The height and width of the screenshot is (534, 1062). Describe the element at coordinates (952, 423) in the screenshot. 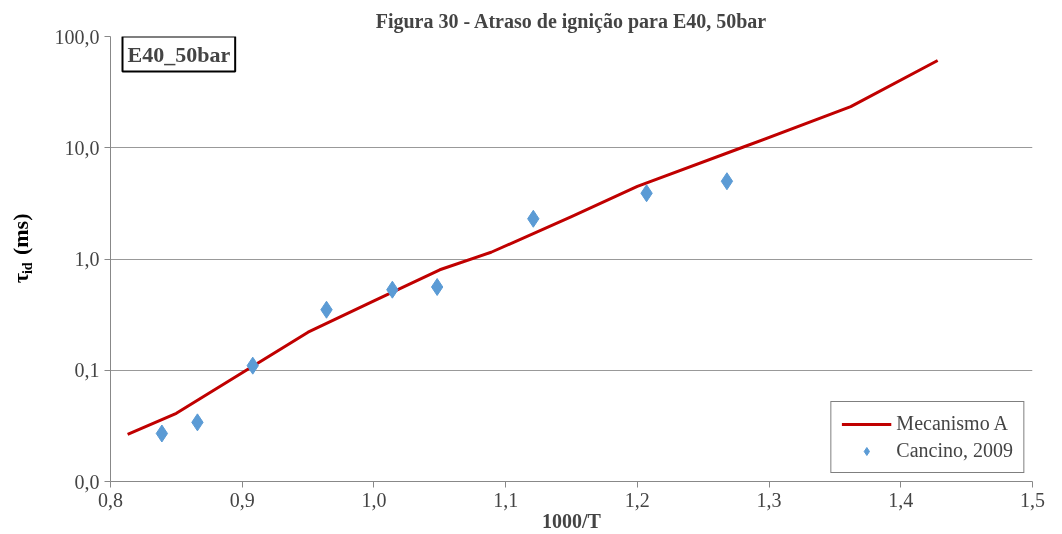

I see `legend-label: Mecanismo A` at that location.